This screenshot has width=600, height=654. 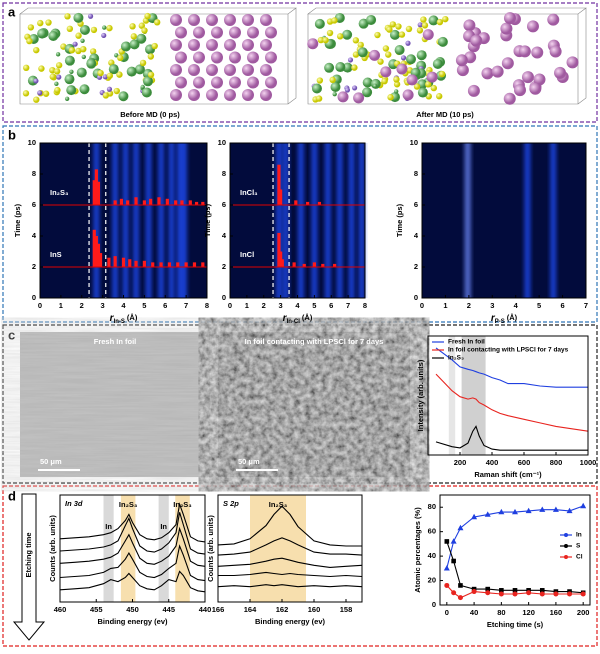 What do you see at coordinates (34, 235) in the screenshot?
I see `y-tick-label: 4` at bounding box center [34, 235].